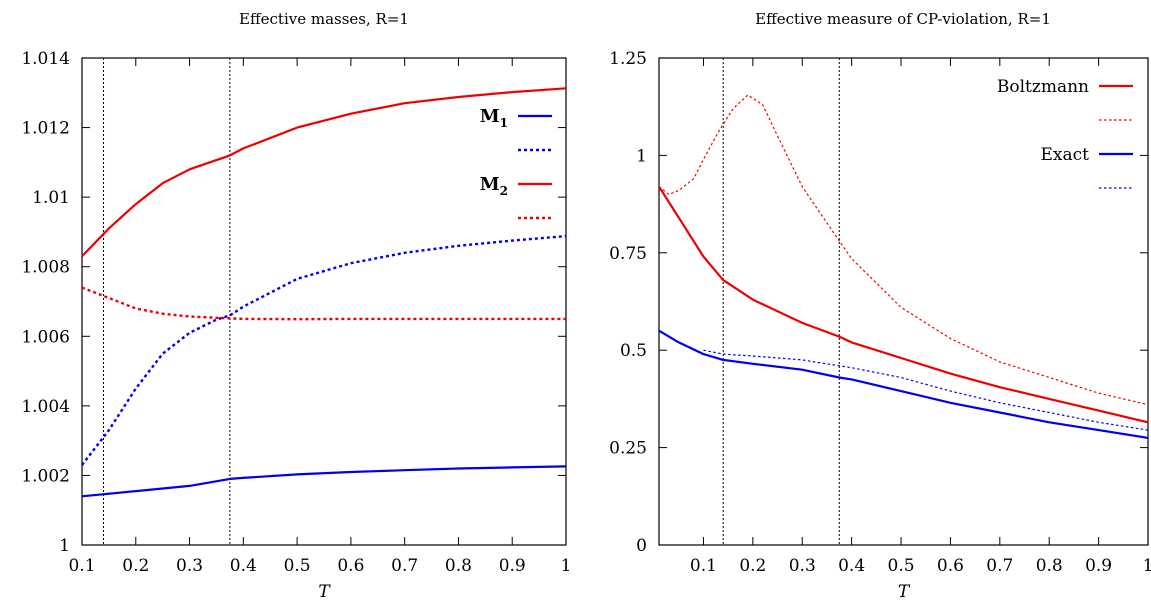 This screenshot has height=603, width=1151. Describe the element at coordinates (45, 268) in the screenshot. I see `y-tick-label: 1.008` at that location.